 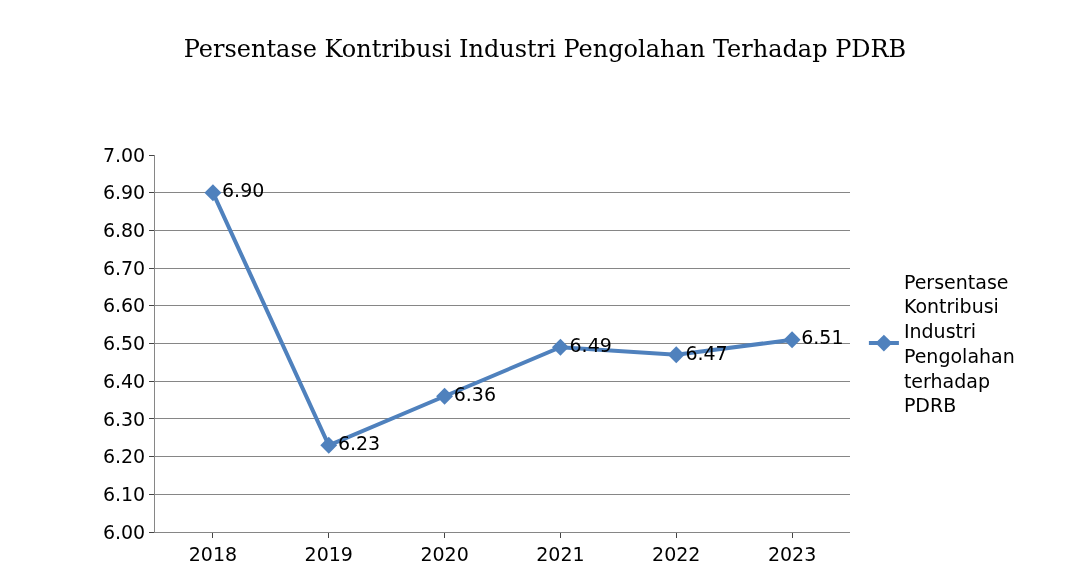 What do you see at coordinates (545, 49) in the screenshot?
I see `chart-title: Persentase Kontribusi Industri Pengolahan Terhadap PDRB` at bounding box center [545, 49].